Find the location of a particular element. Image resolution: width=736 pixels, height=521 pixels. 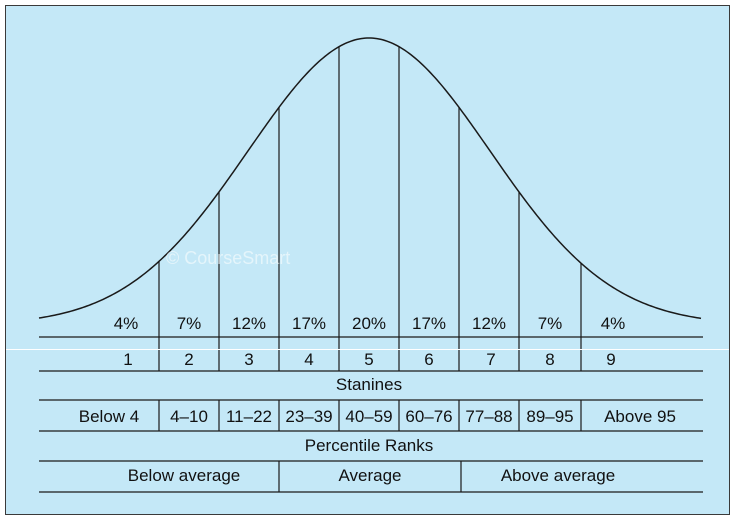

percentile-range-4: 23–39 is located at coordinates (309, 416).